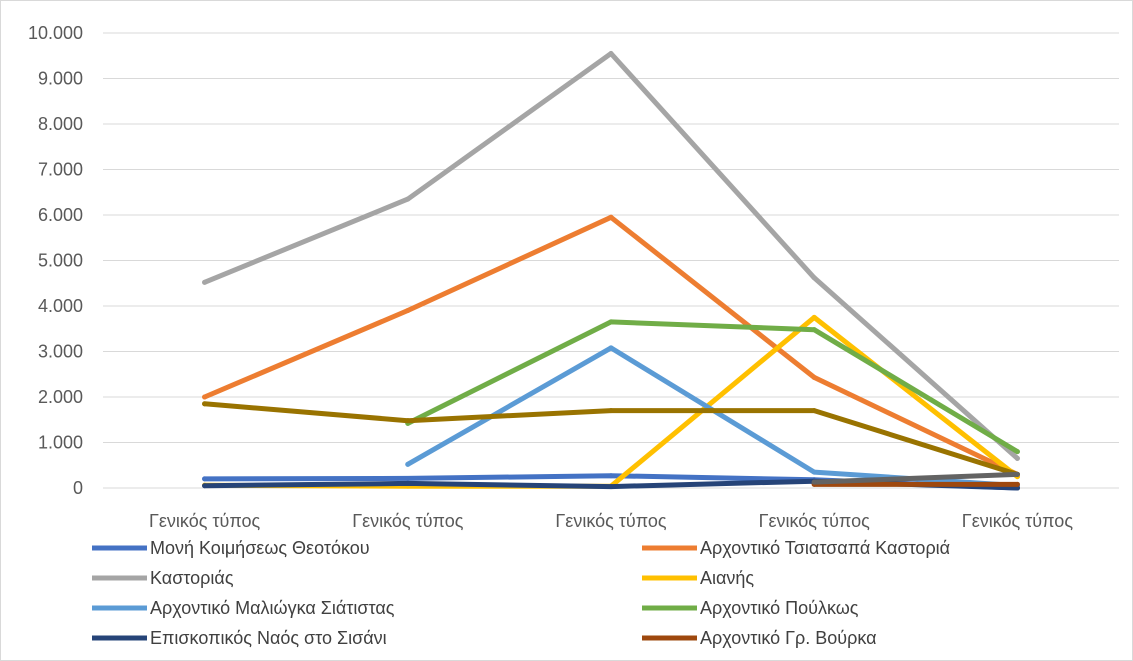 This screenshot has height=661, width=1133. Describe the element at coordinates (260, 548) in the screenshot. I see `legend-label: Μονή Κοιμήσεως Θεοτόκου` at that location.